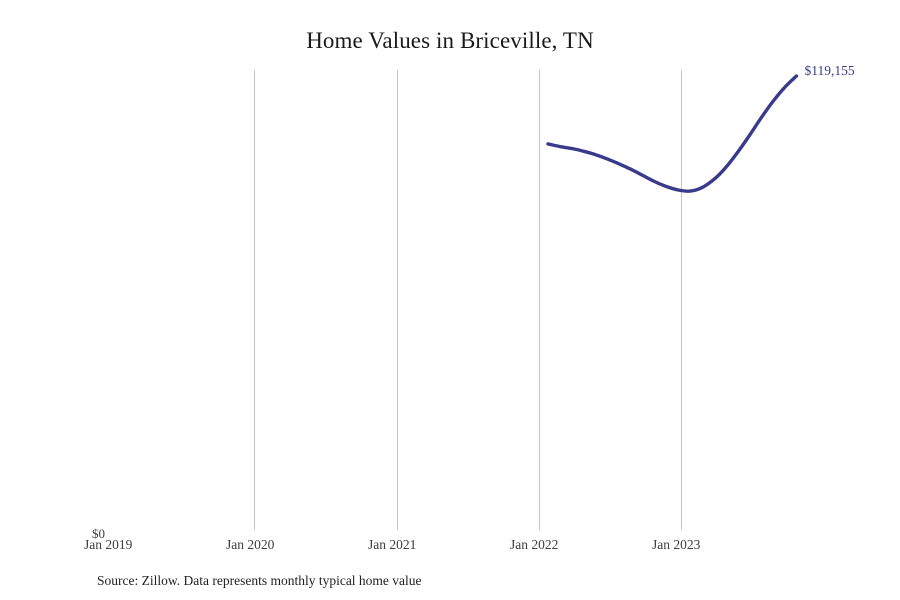 The height and width of the screenshot is (600, 900). I want to click on x-axis-tick-jan-2022: Jan 2022, so click(534, 544).